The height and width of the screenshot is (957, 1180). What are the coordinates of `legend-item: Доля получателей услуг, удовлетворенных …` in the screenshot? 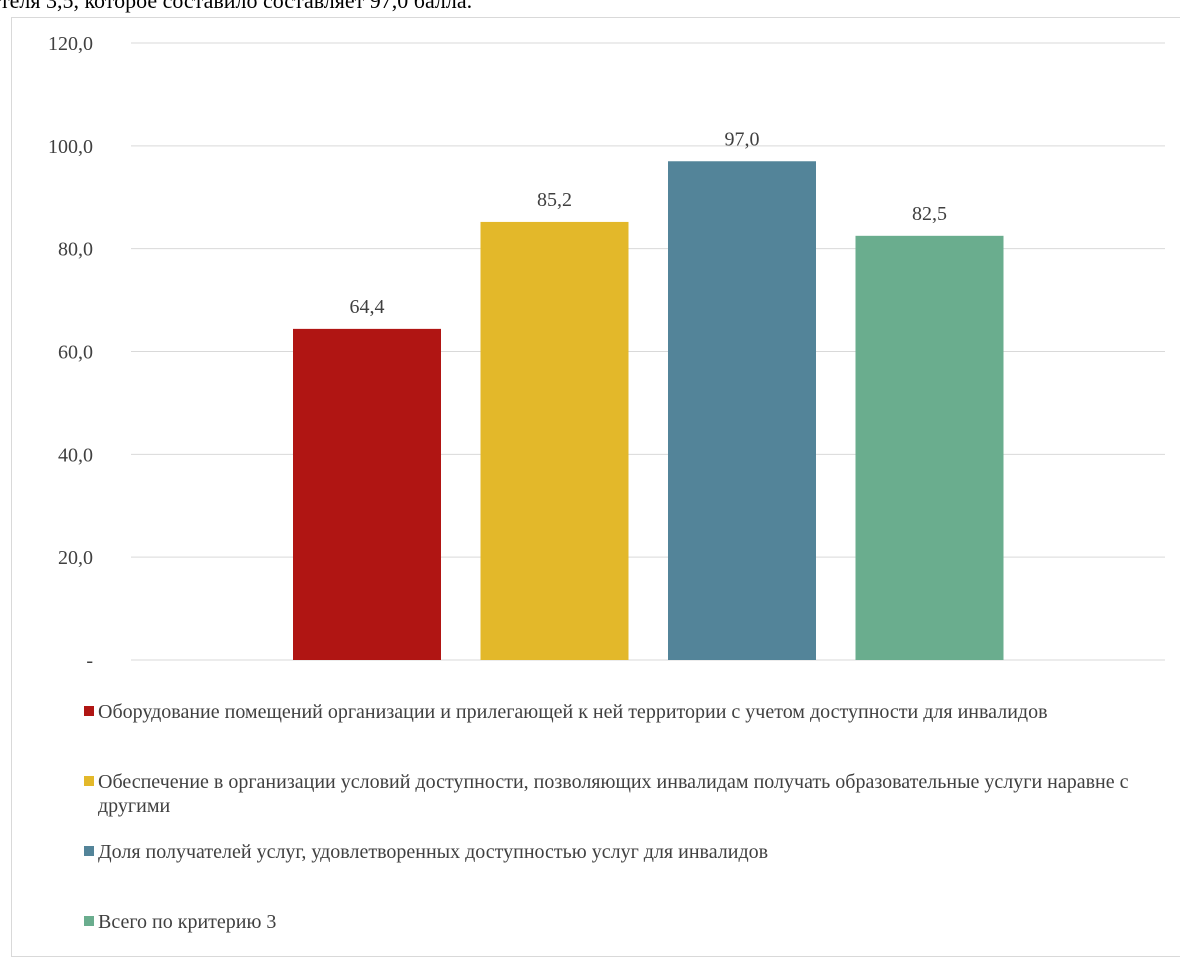 It's located at (426, 852).